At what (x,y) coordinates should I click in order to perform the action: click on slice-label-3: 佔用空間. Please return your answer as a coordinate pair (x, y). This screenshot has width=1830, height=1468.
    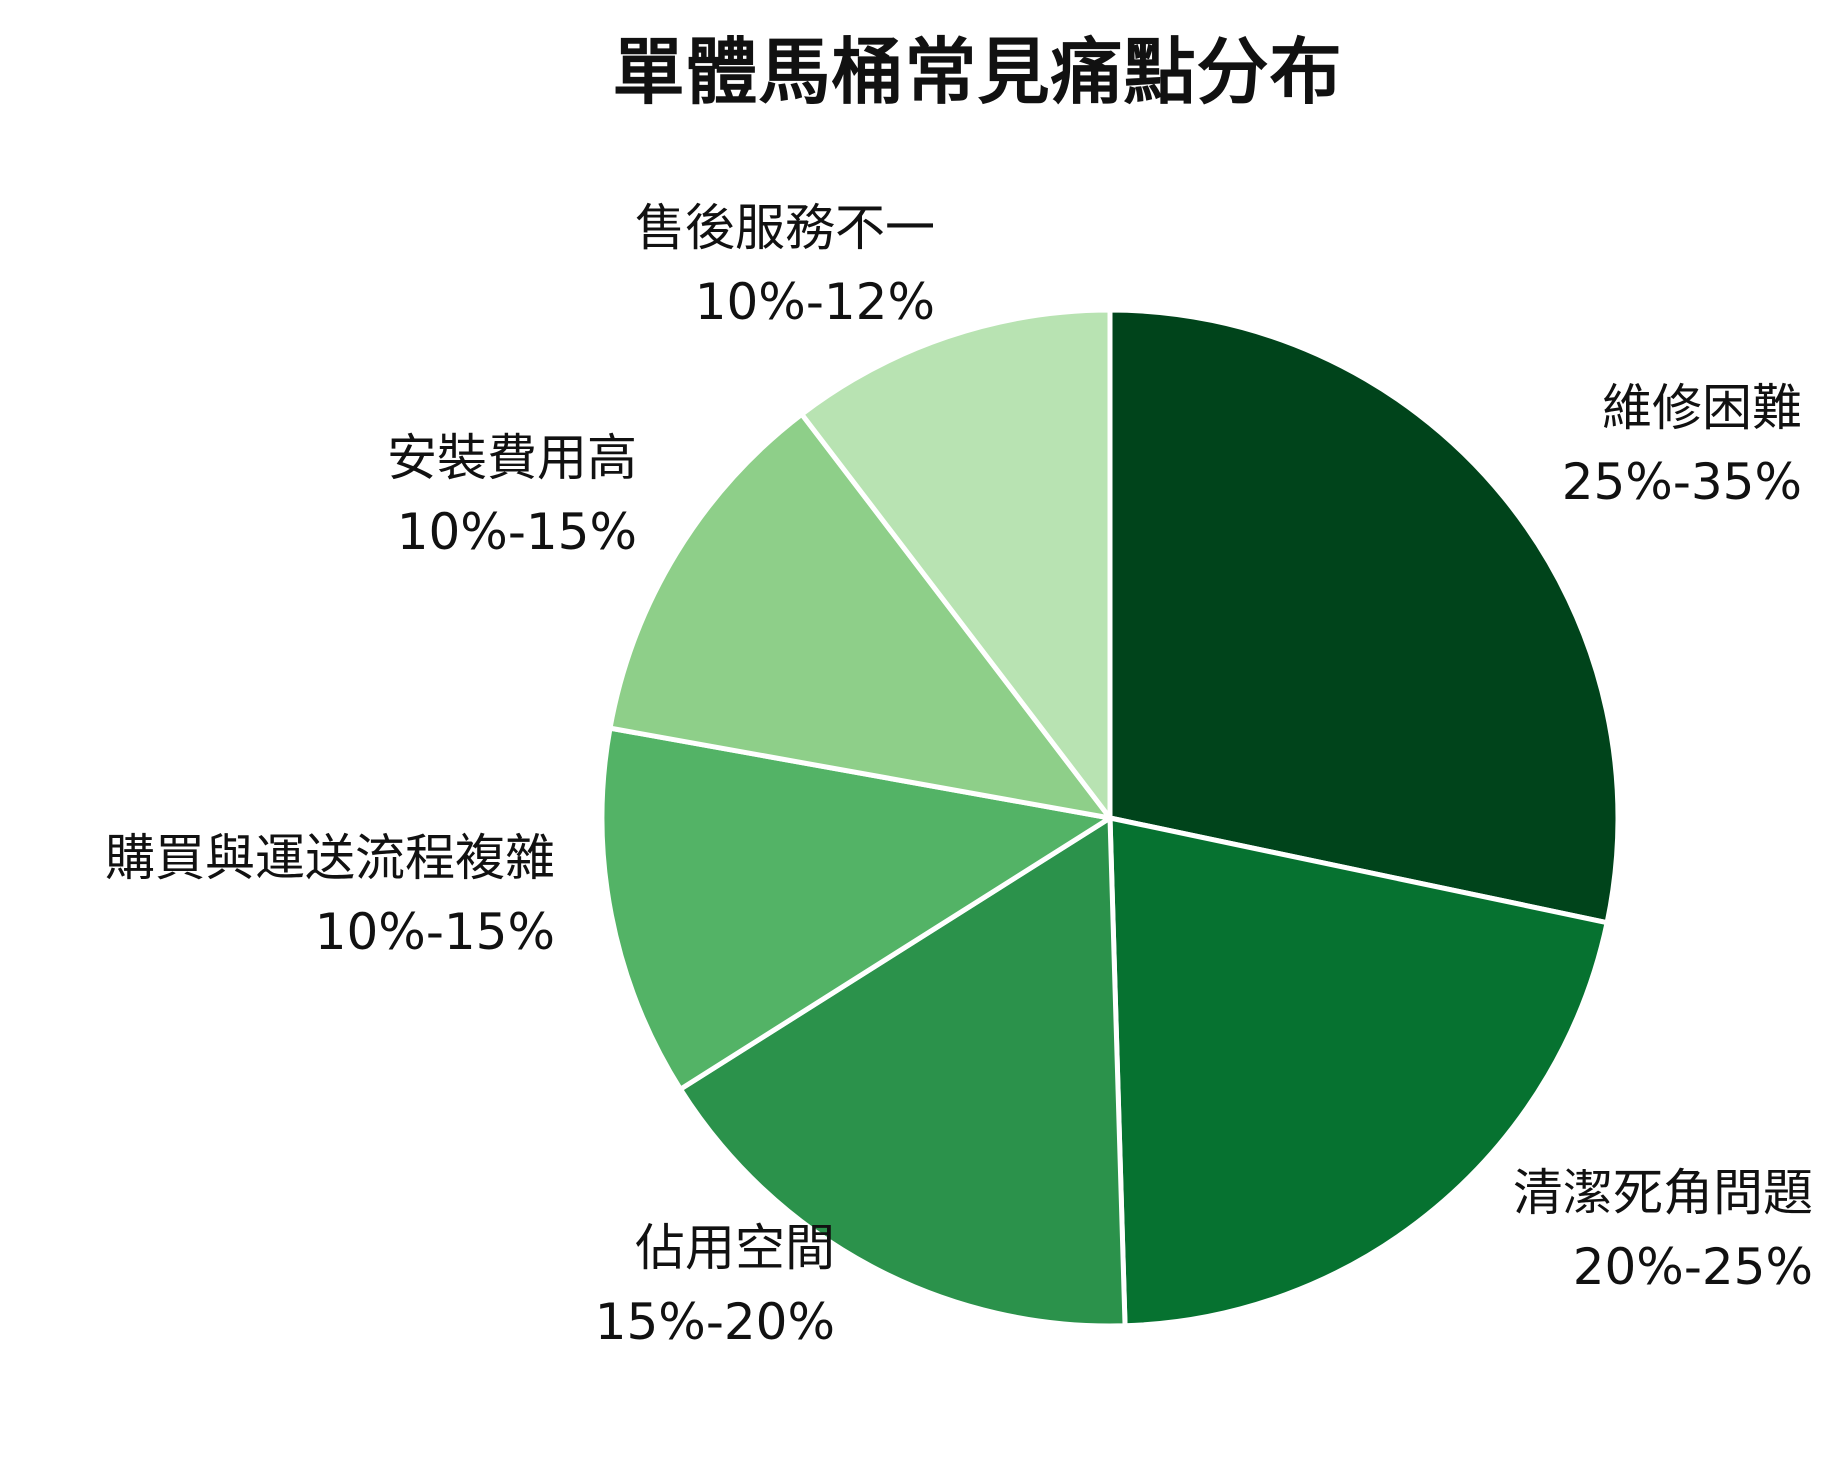
    Looking at the image, I should click on (735, 1248).